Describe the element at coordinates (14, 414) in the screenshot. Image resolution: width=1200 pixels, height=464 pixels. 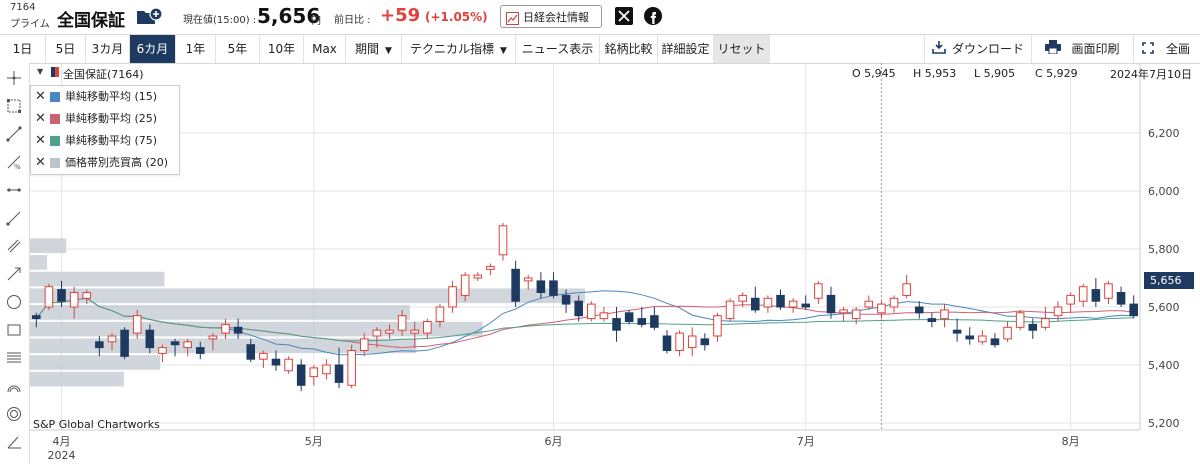
I see `concentric-circles-icon` at that location.